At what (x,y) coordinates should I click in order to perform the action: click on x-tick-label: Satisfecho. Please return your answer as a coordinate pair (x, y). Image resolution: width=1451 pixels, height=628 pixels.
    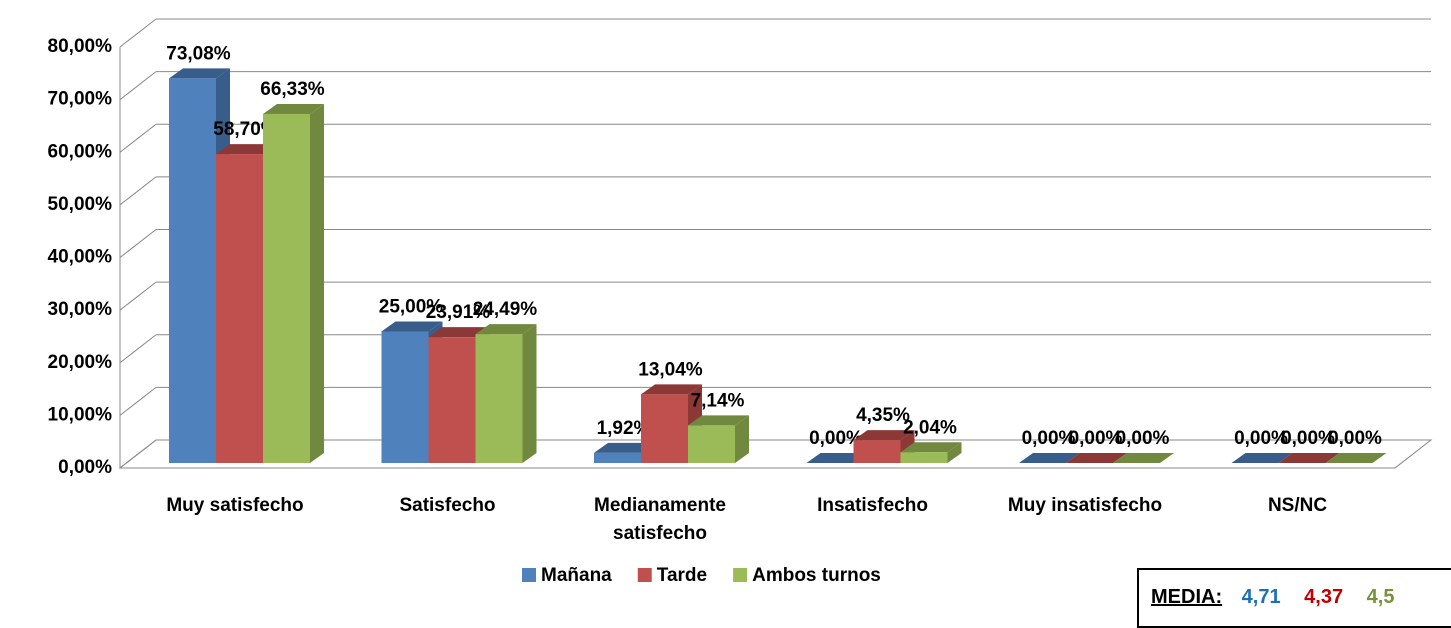
    Looking at the image, I should click on (447, 505).